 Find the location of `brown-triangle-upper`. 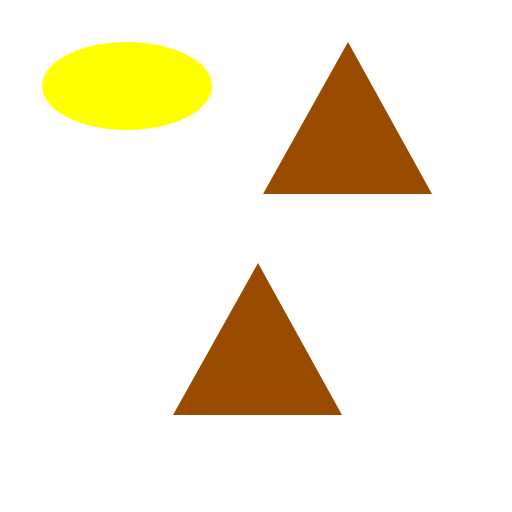

brown-triangle-upper is located at coordinates (347, 118).